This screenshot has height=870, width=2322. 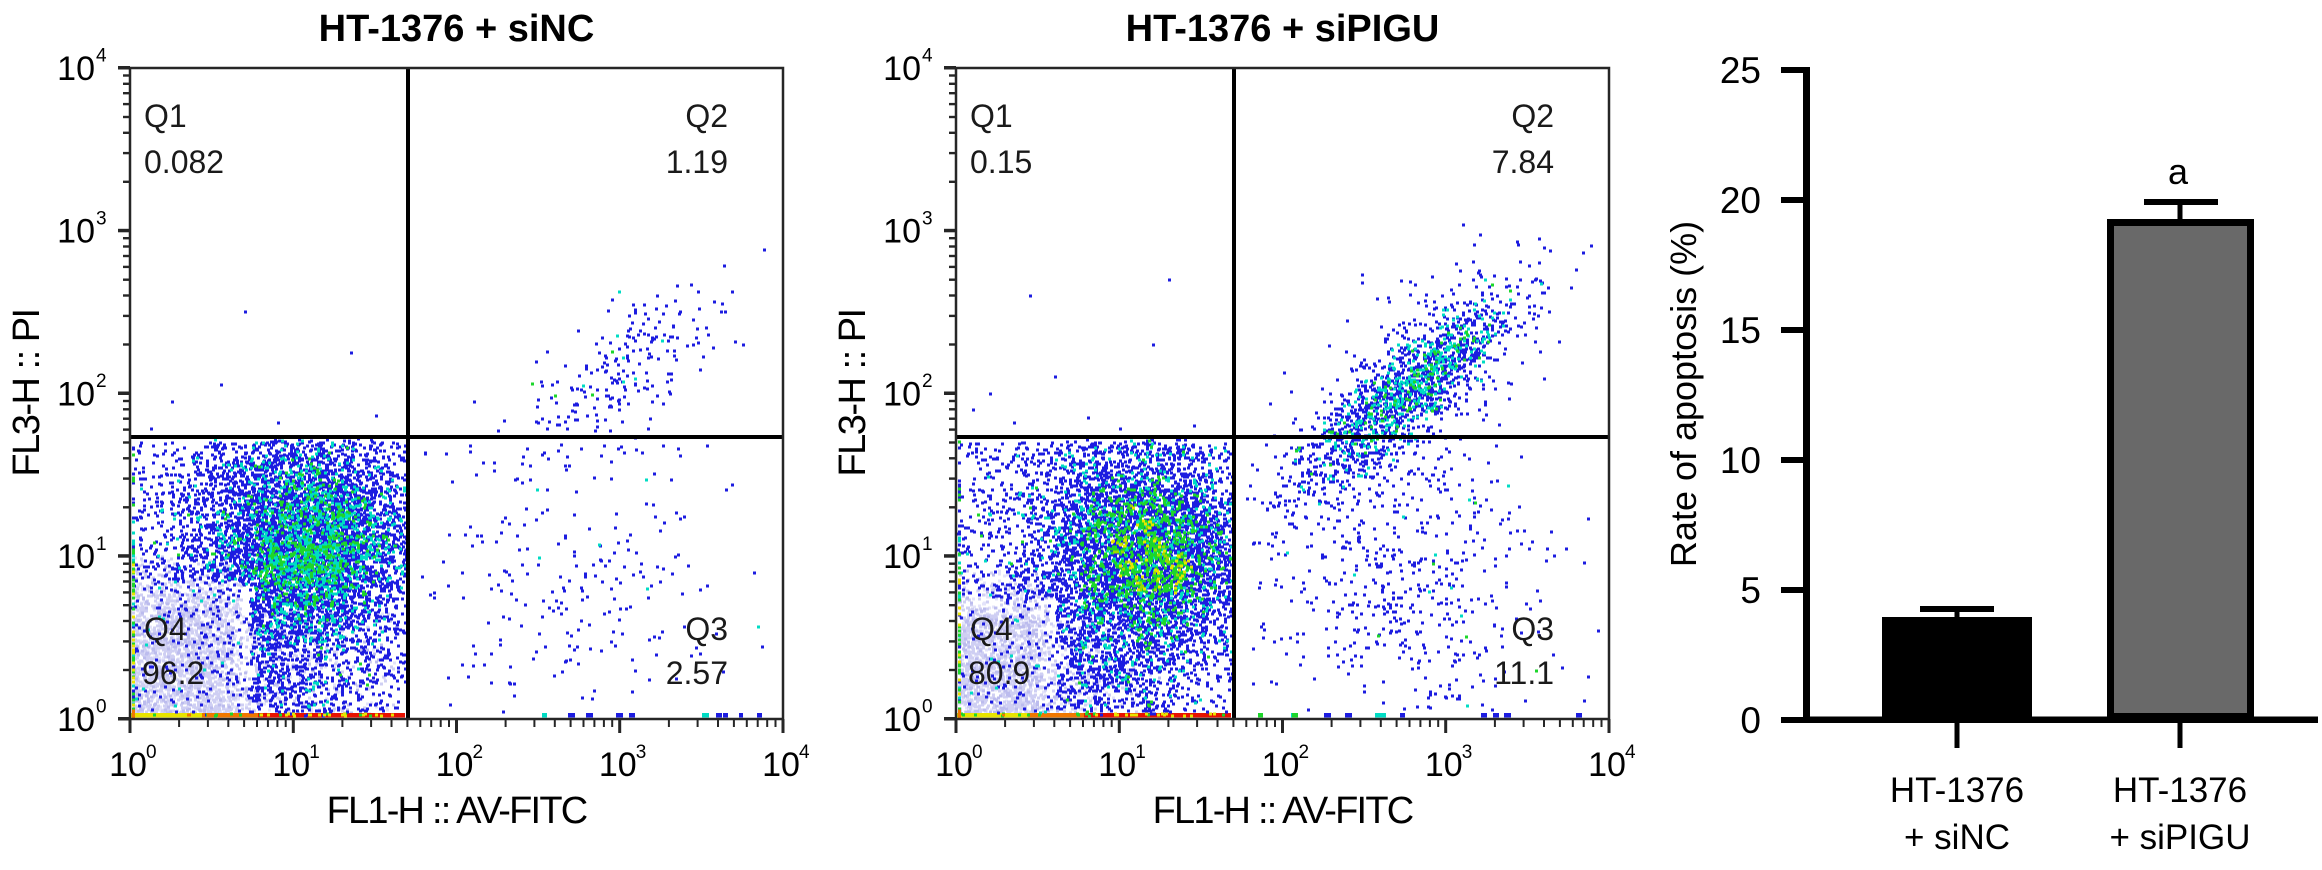 What do you see at coordinates (2179, 837) in the screenshot?
I see `svg-text: + siPIGU` at bounding box center [2179, 837].